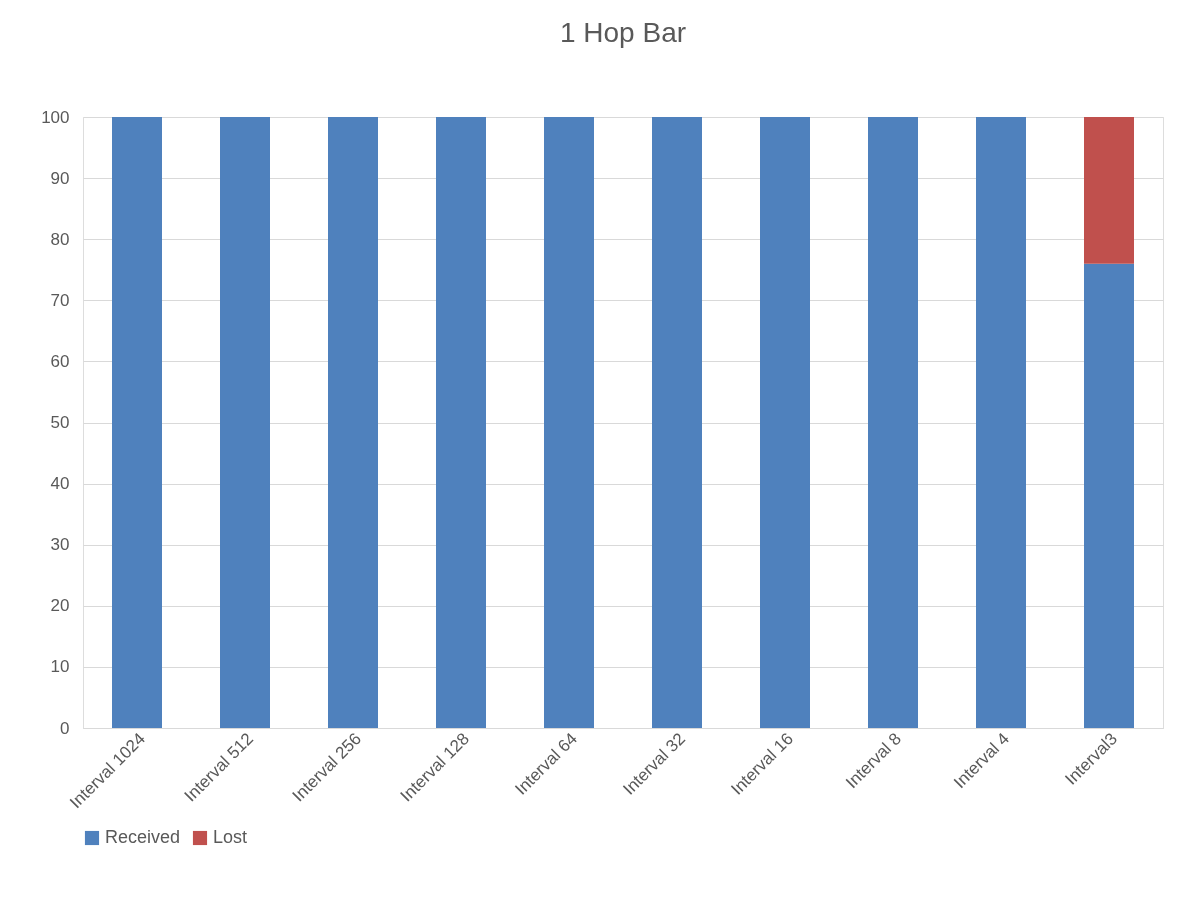 The image size is (1204, 913). What do you see at coordinates (60, 361) in the screenshot?
I see `y-tick-label: 60` at bounding box center [60, 361].